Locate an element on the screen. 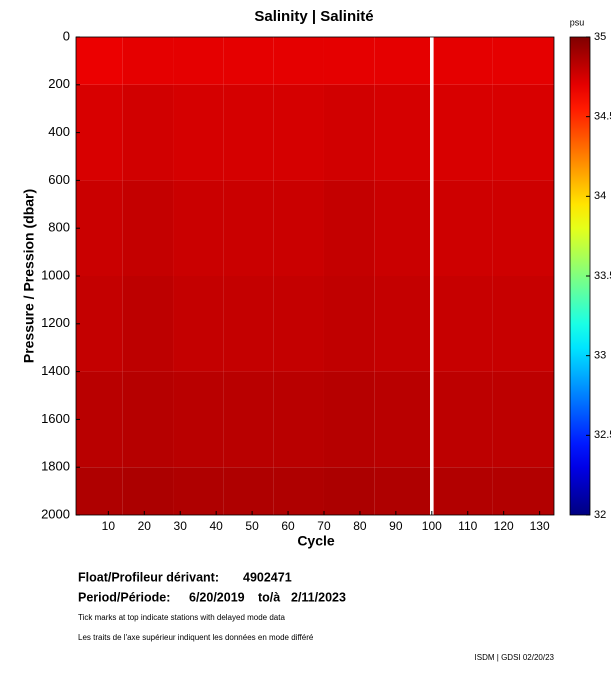  colorbar-tick-label: 34 is located at coordinates (600, 196).